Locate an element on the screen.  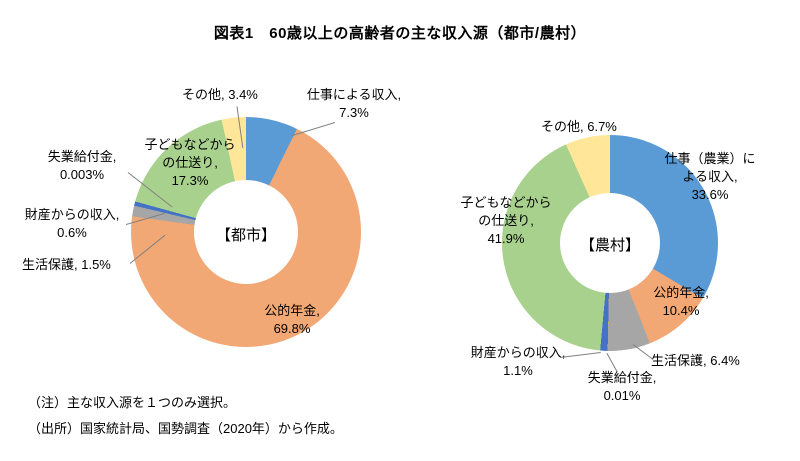
footnote-selection: （注）主な収入源を１つのみ選択。 is located at coordinates (132, 402).